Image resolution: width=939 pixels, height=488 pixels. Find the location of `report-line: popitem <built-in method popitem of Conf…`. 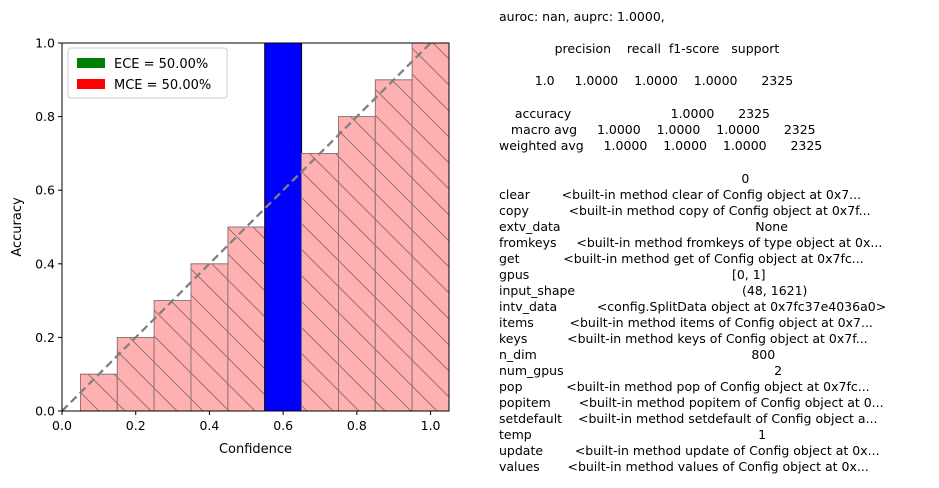

report-line: popitem <built-in method popitem of Conf… is located at coordinates (691, 402).